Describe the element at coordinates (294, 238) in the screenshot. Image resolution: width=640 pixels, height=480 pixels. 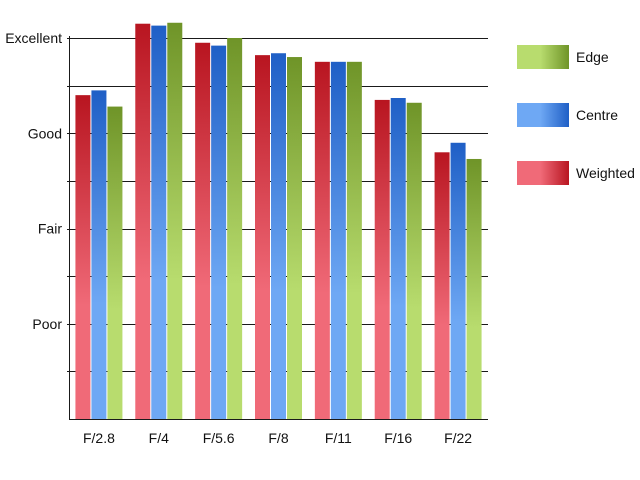
I see `bar-edge-f8` at that location.